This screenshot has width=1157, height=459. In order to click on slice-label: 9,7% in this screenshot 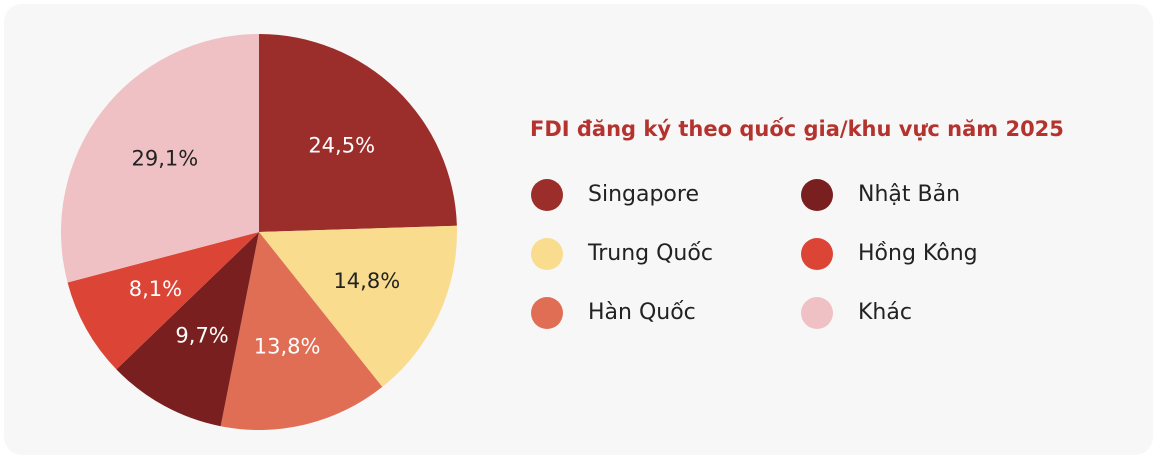, I will do `click(201, 335)`.